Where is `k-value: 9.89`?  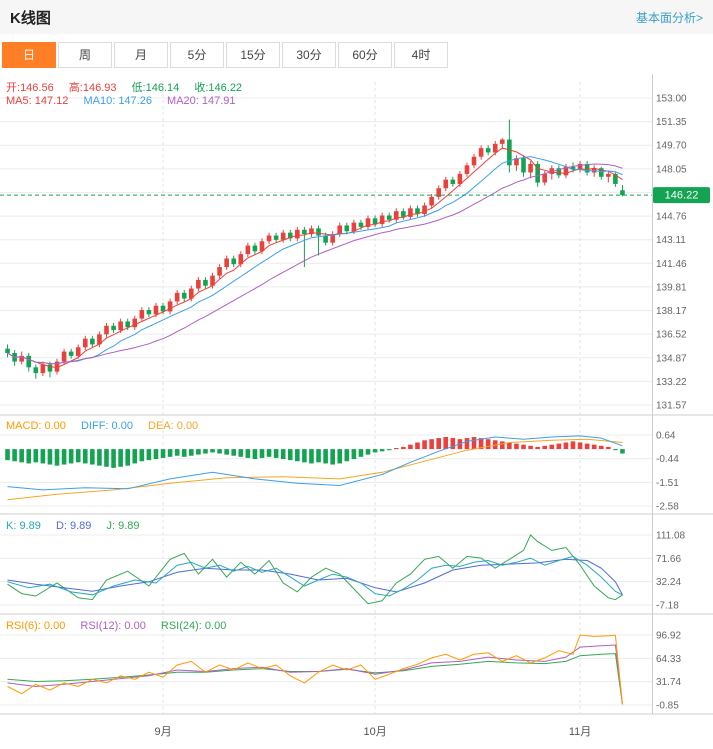 k-value: 9.89 is located at coordinates (30, 526).